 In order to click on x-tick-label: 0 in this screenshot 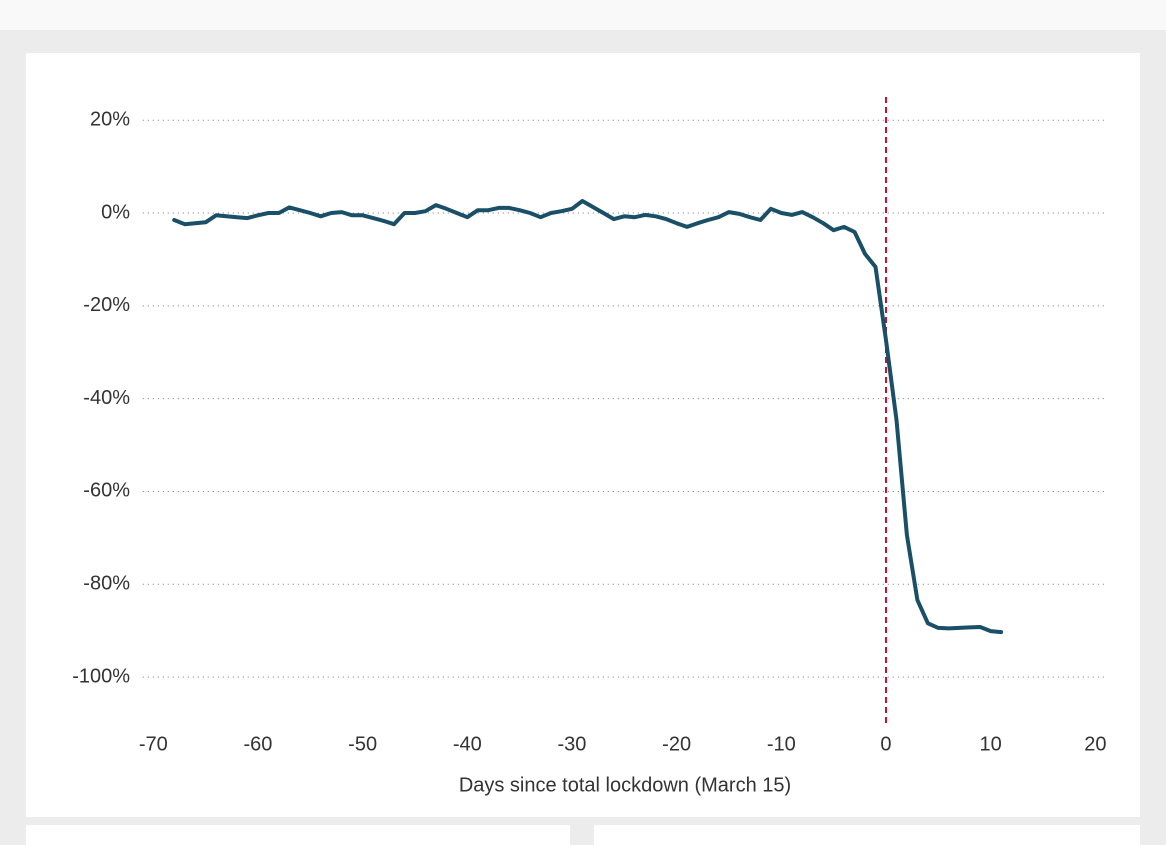, I will do `click(885, 744)`.